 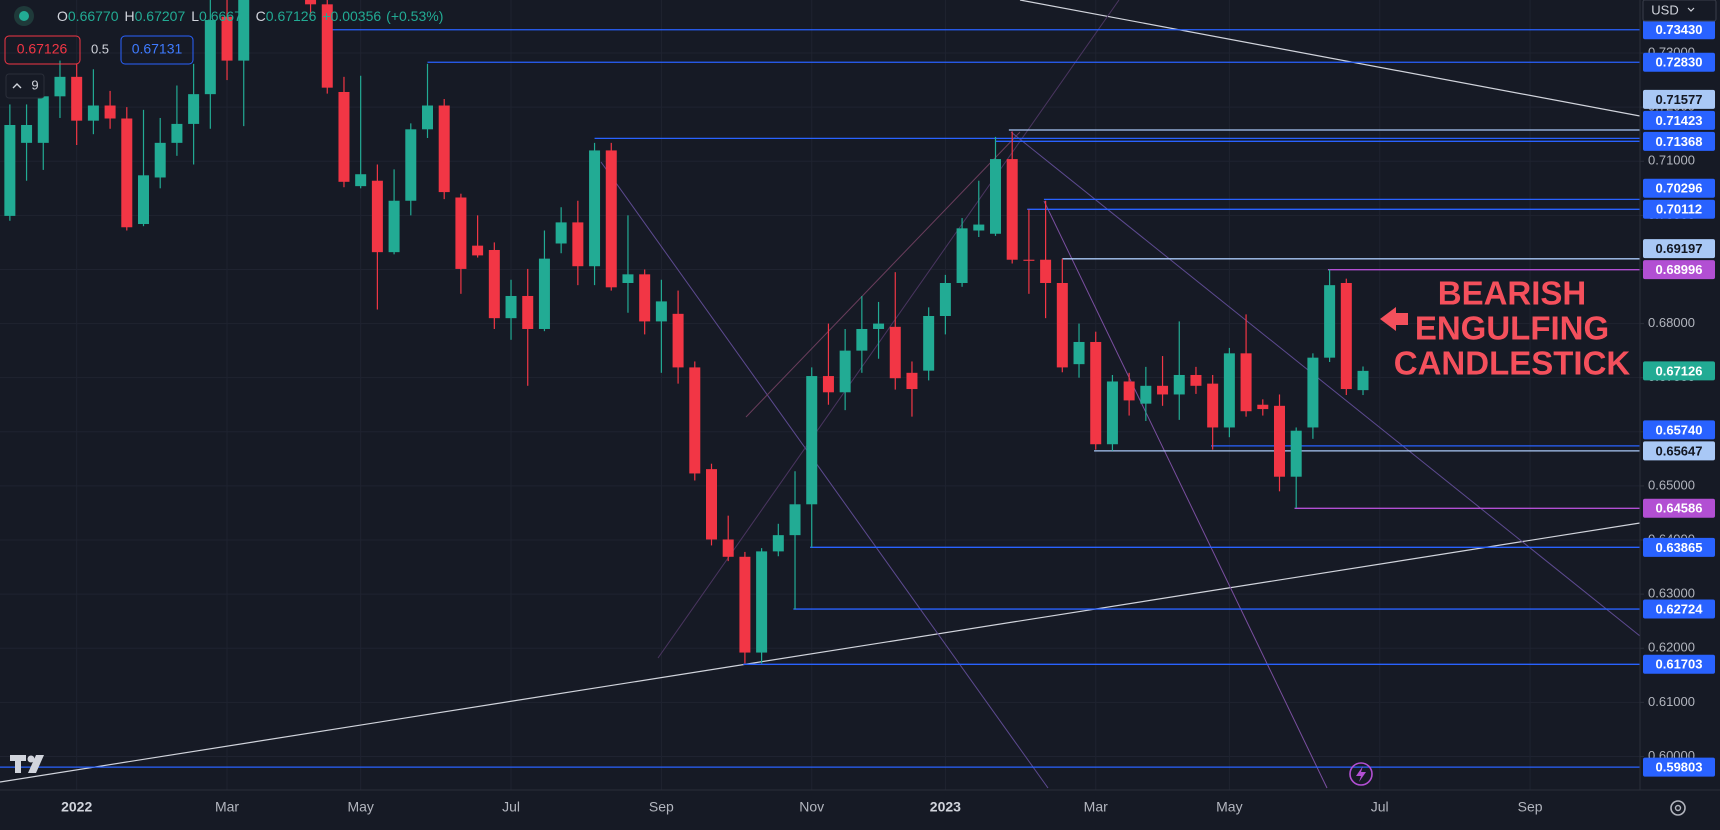 I want to click on x-tick-label: Sep, so click(x=661, y=807).